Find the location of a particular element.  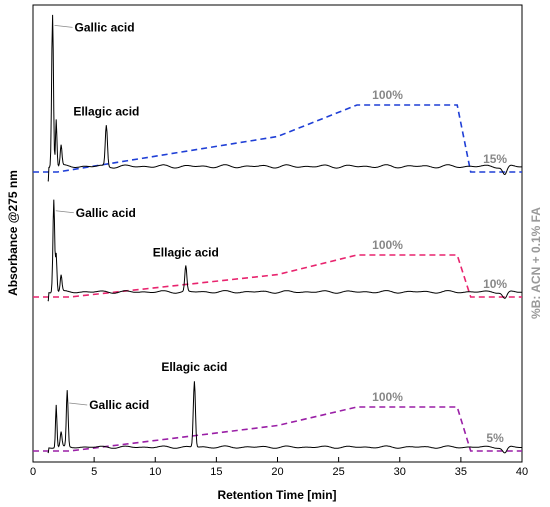

gradient-start-label: 15% is located at coordinates (495, 159).